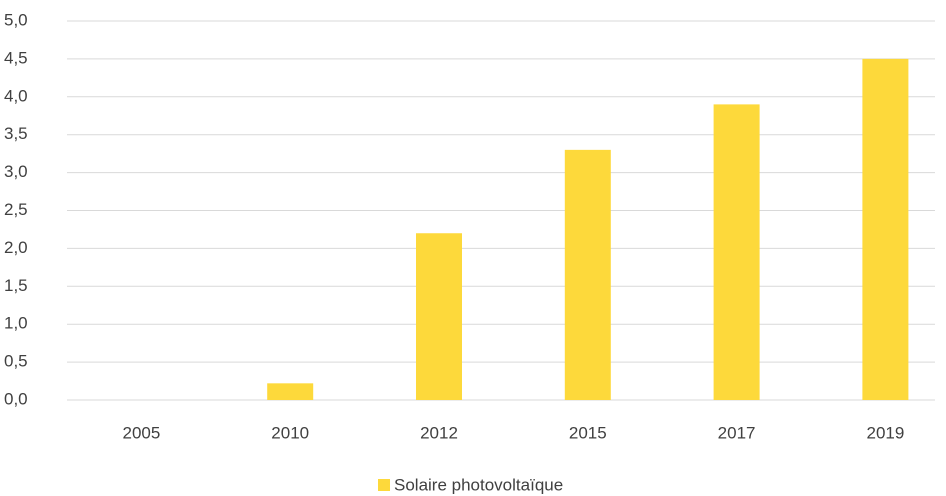 Image resolution: width=946 pixels, height=496 pixels. I want to click on y-tick-label: 1,5, so click(16, 285).